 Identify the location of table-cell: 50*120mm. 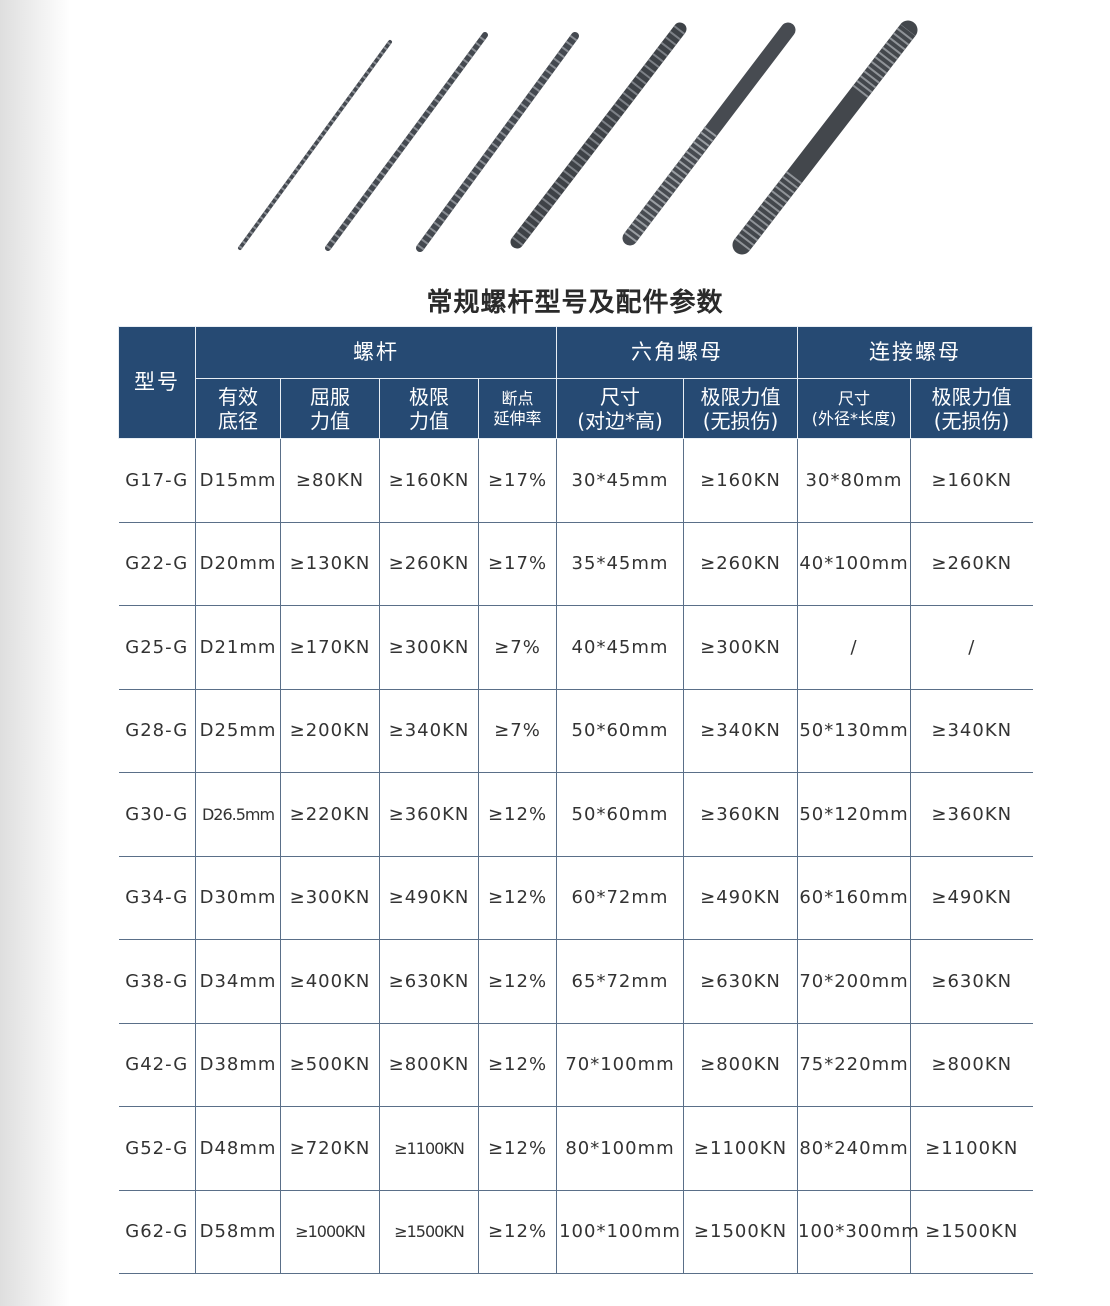
(854, 814).